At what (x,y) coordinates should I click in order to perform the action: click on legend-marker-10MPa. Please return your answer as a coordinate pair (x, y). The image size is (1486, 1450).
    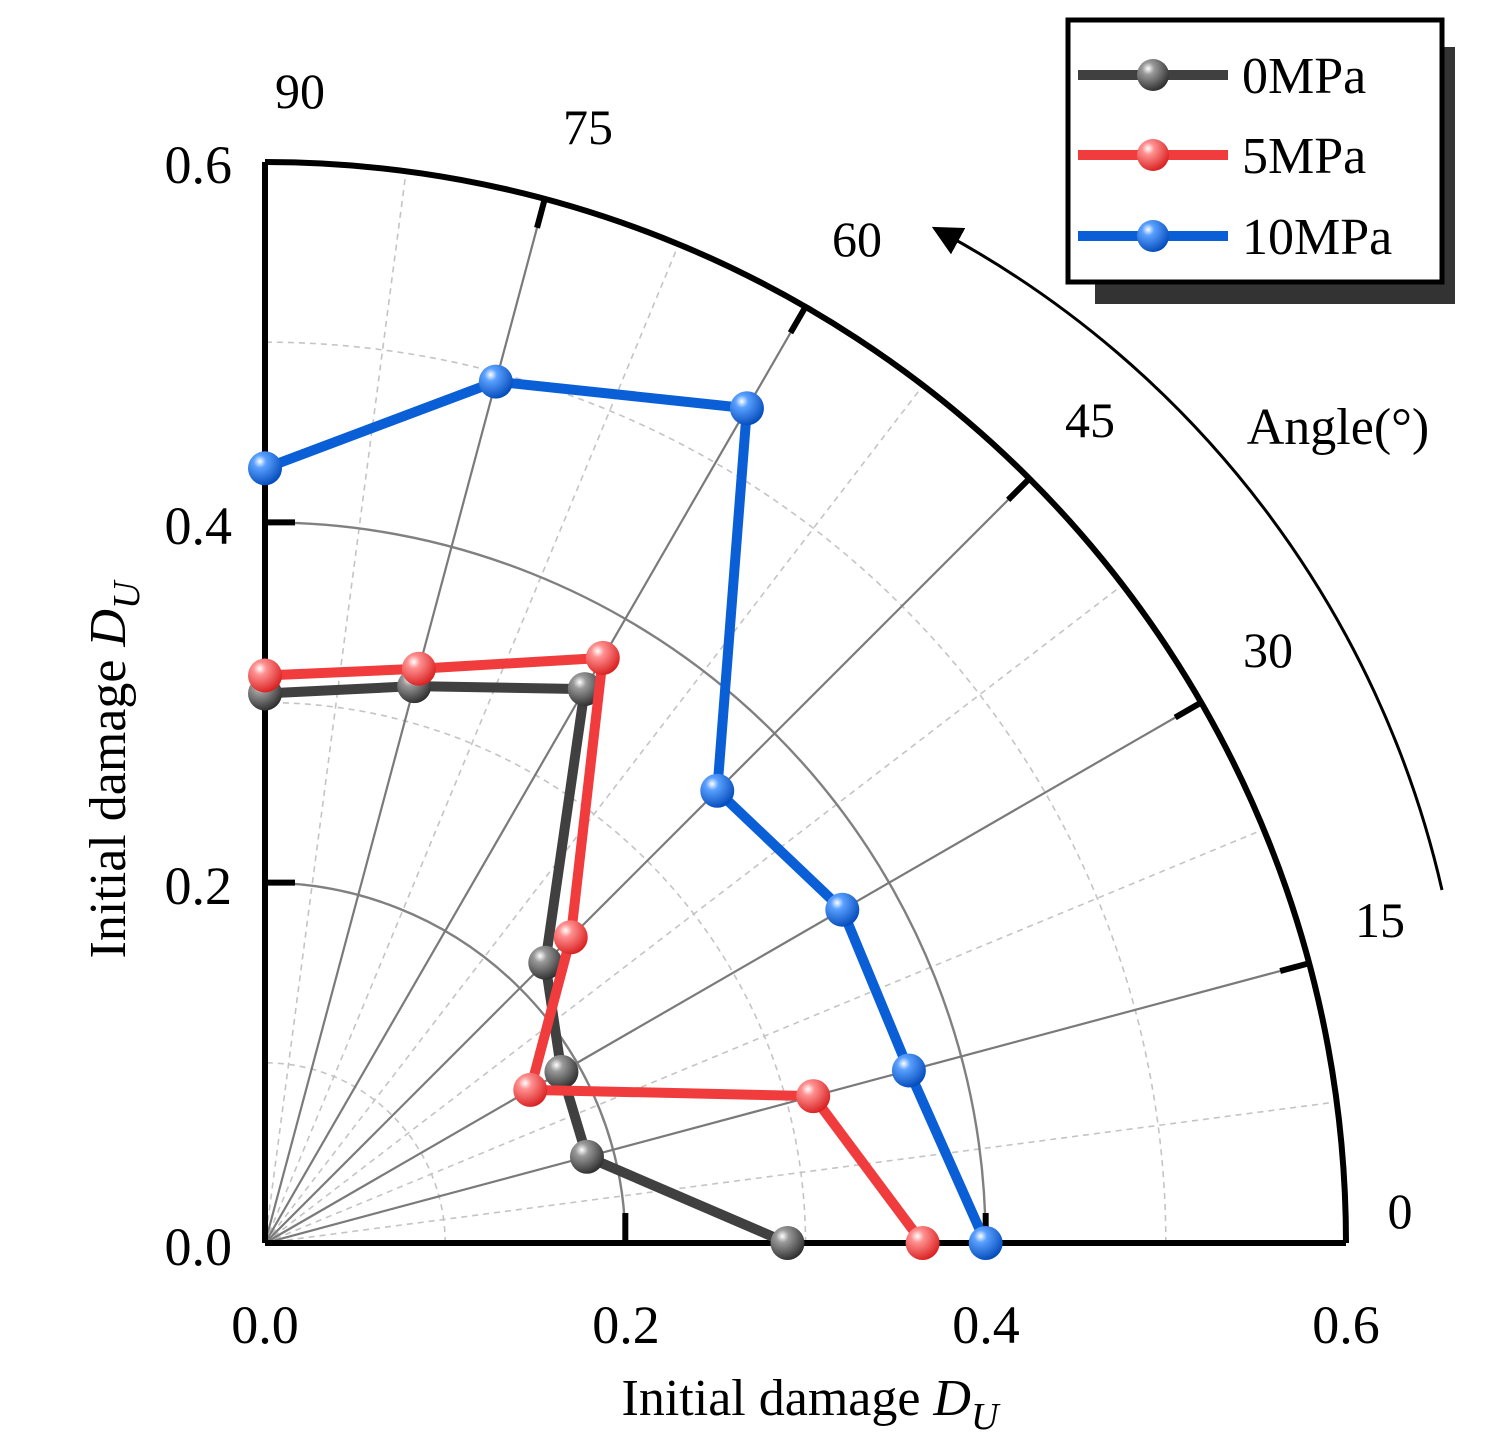
    Looking at the image, I should click on (1153, 236).